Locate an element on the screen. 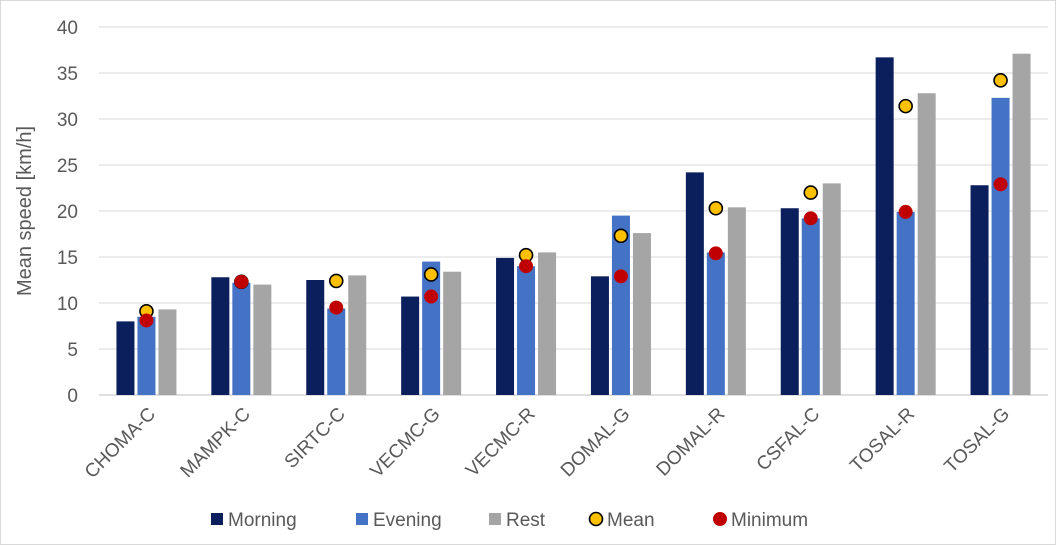 This screenshot has height=545, width=1056. y-tick-label: 25 is located at coordinates (67, 166).